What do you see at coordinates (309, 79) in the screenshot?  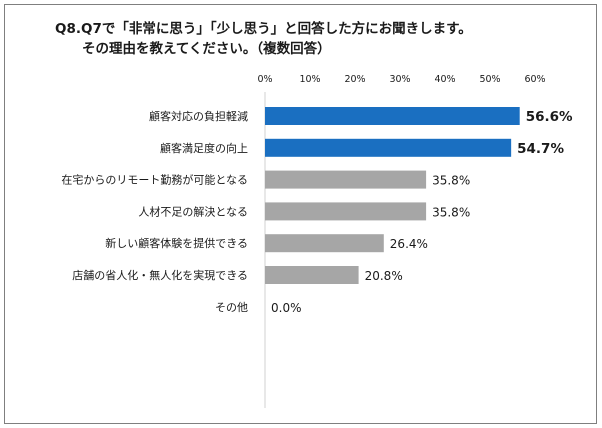 I see `x-tick-label: 10%` at bounding box center [309, 79].